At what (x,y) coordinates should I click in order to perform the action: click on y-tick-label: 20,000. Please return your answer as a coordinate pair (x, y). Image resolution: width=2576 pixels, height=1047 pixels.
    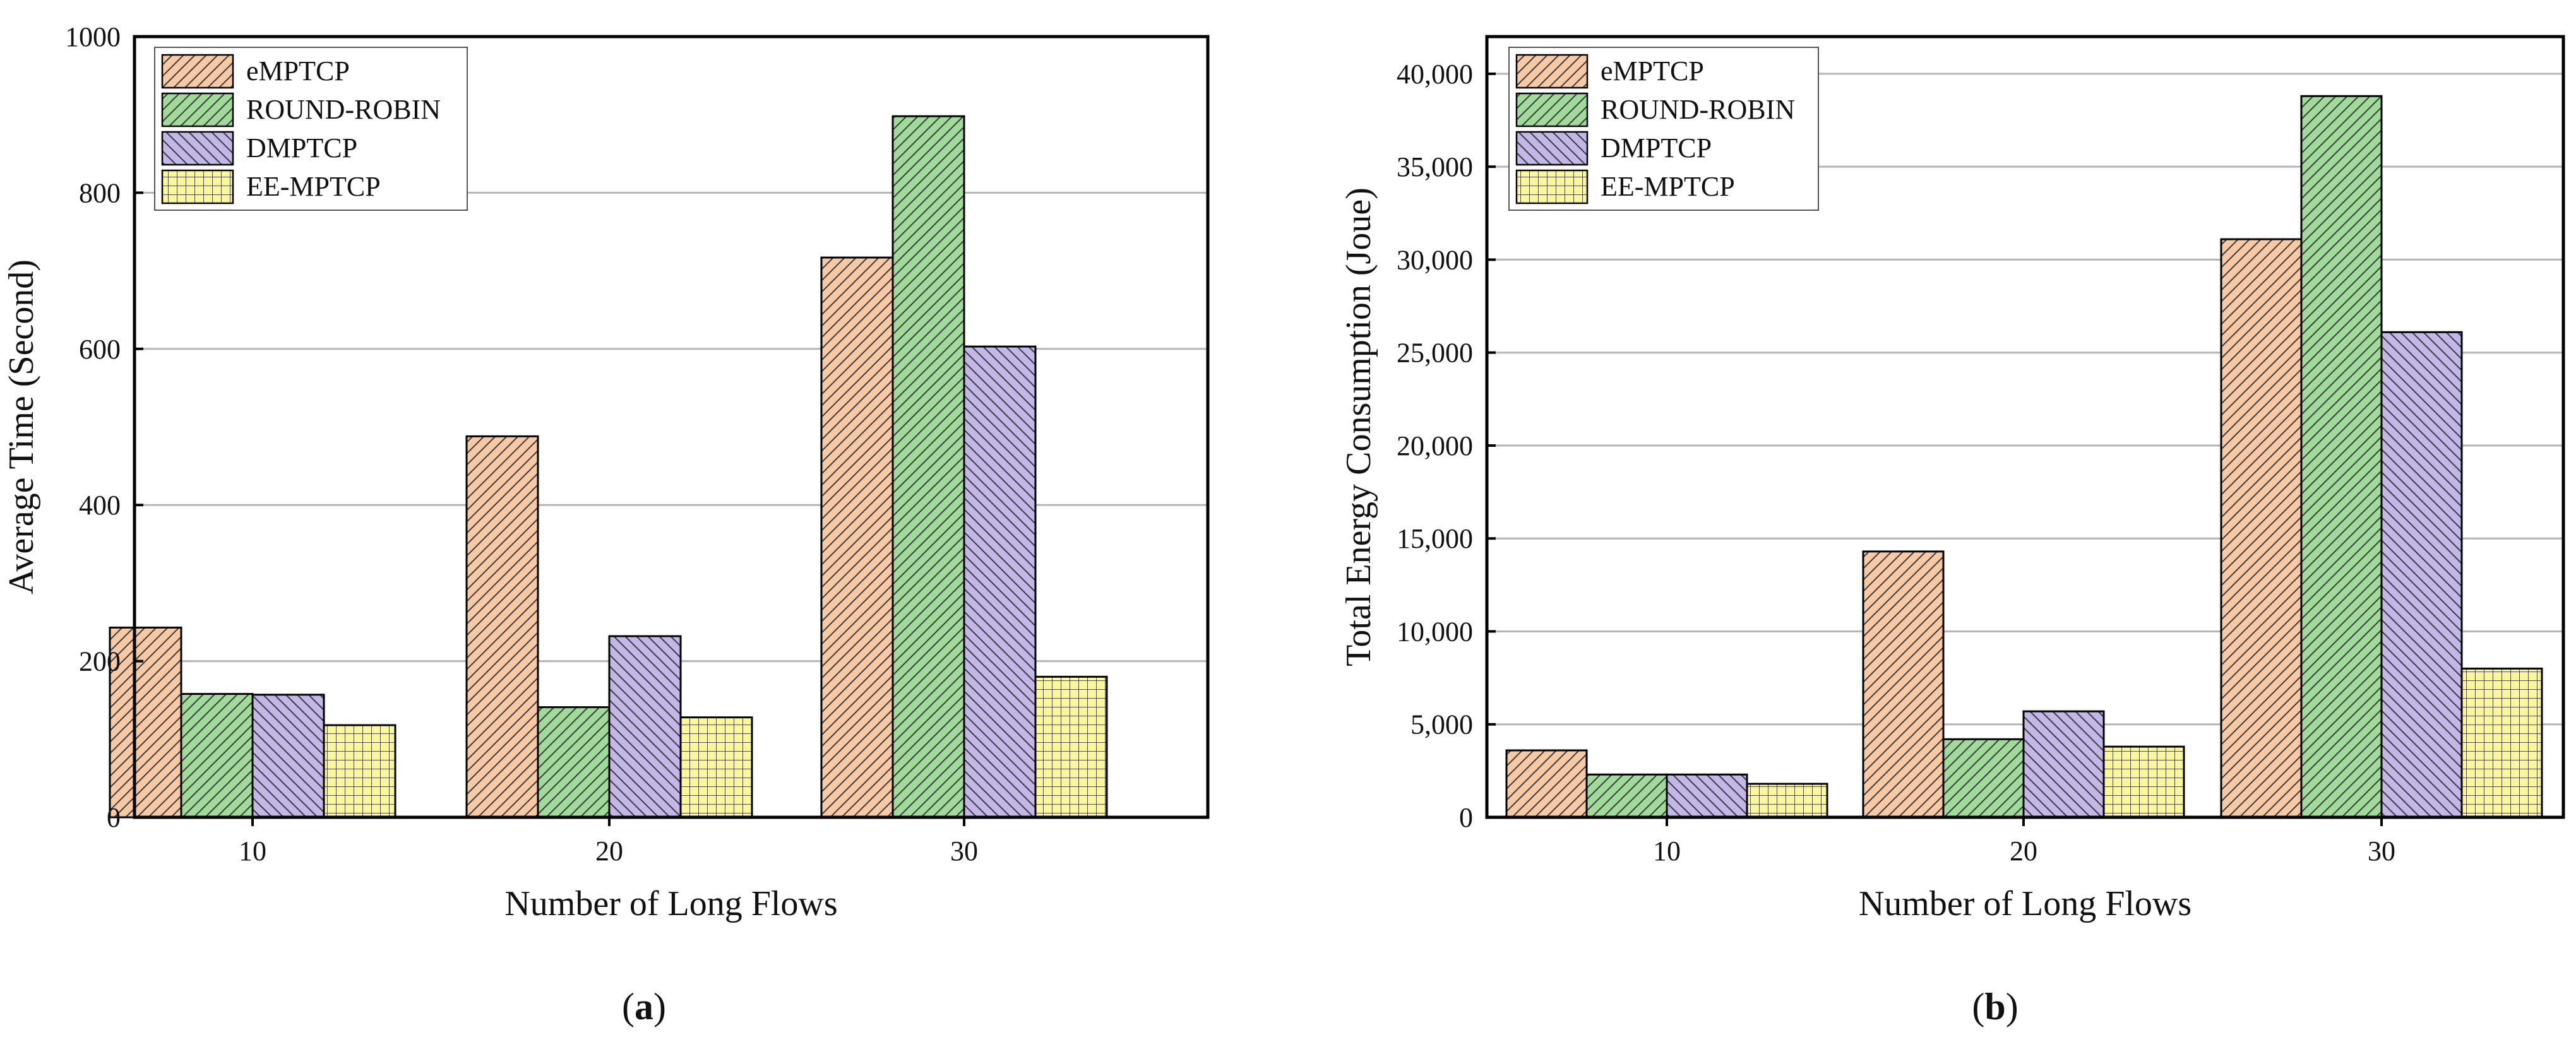
    Looking at the image, I should click on (1435, 445).